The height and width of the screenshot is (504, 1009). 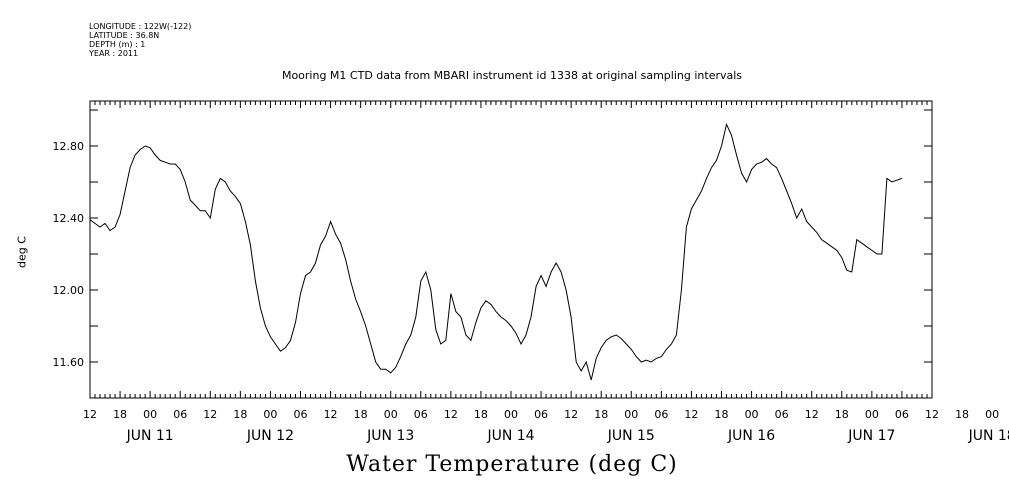 I want to click on depth-label: DEPTH (m) : 1, so click(x=117, y=44).